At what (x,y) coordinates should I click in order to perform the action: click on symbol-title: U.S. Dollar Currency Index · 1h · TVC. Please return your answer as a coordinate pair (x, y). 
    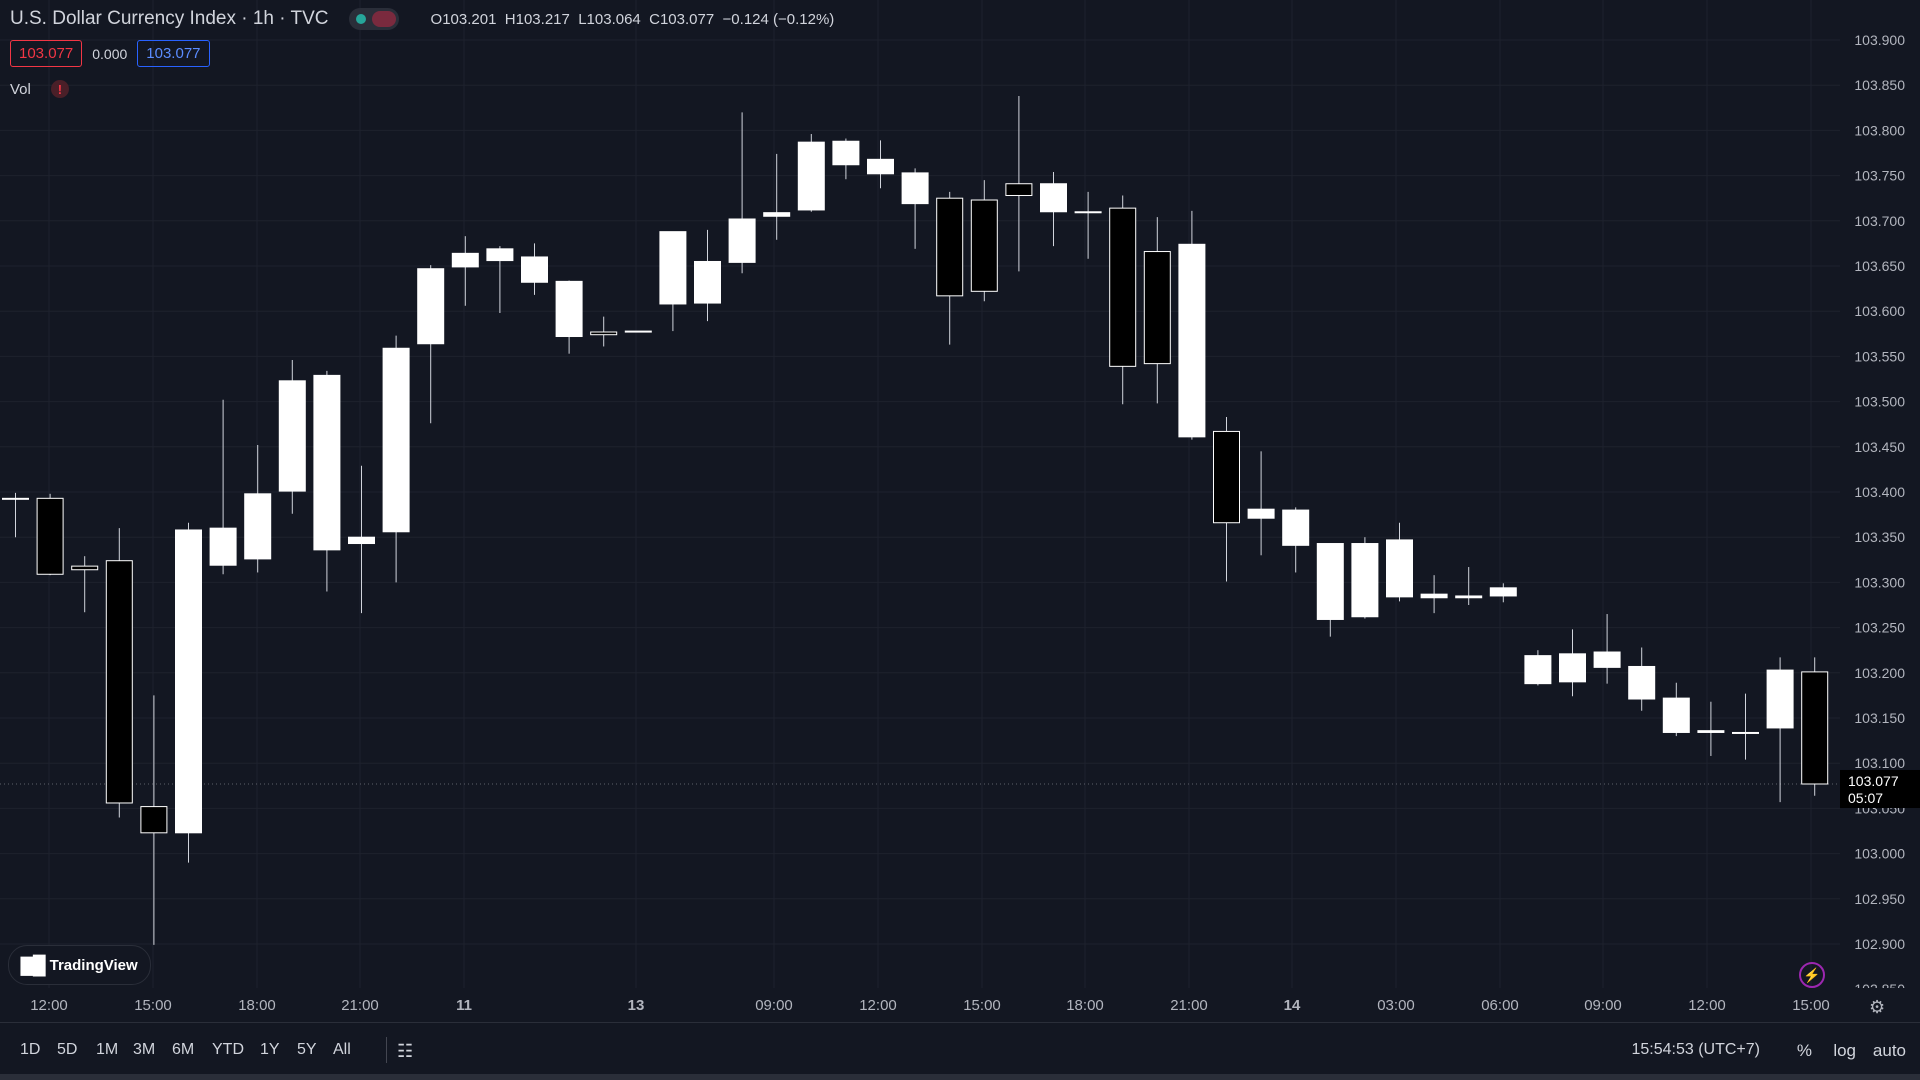
    Looking at the image, I should click on (169, 18).